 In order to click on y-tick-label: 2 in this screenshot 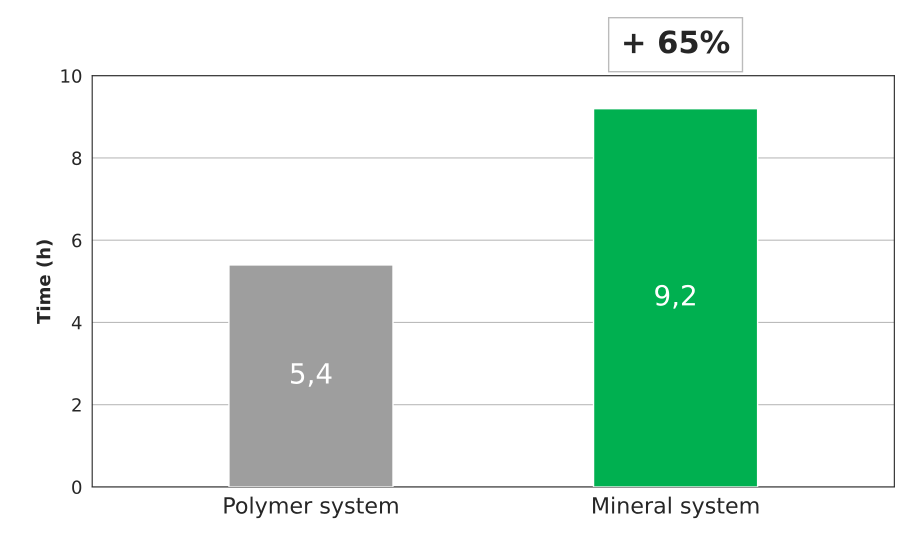, I will do `click(76, 405)`.